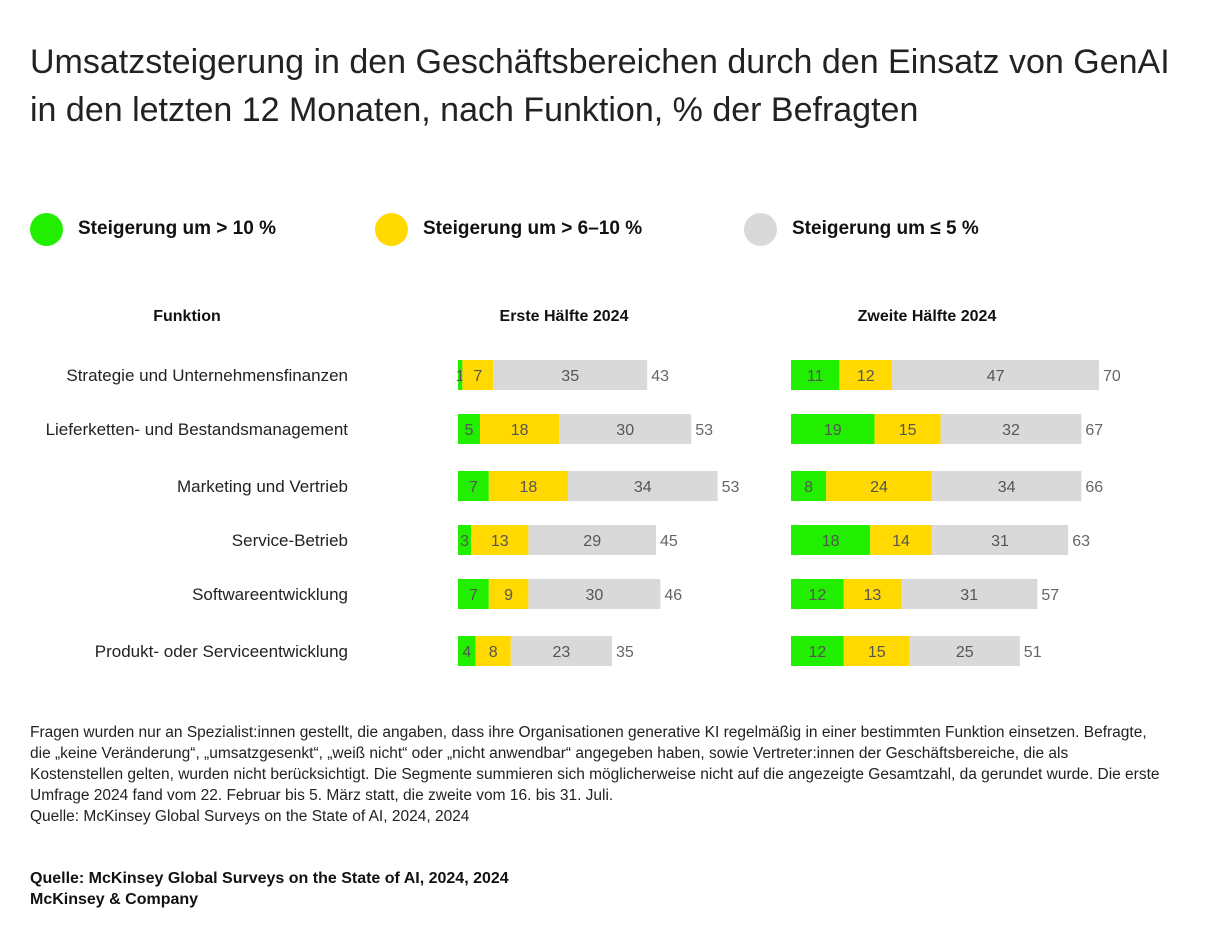  I want to click on bar-h2-le5-strategie-und-unternehmensfinanzen, so click(995, 375).